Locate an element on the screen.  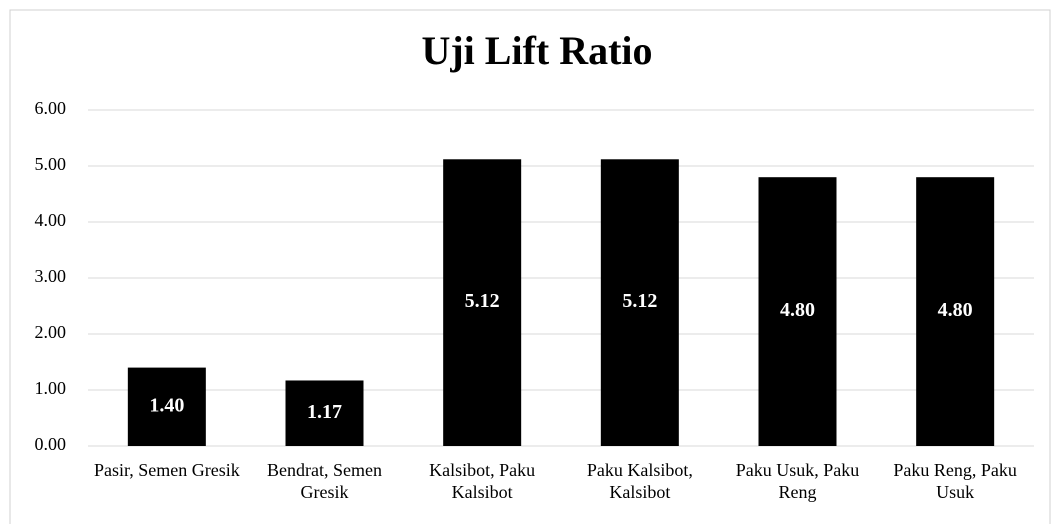
x-tick-label: Pasir, Semen Gresik is located at coordinates (166, 470).